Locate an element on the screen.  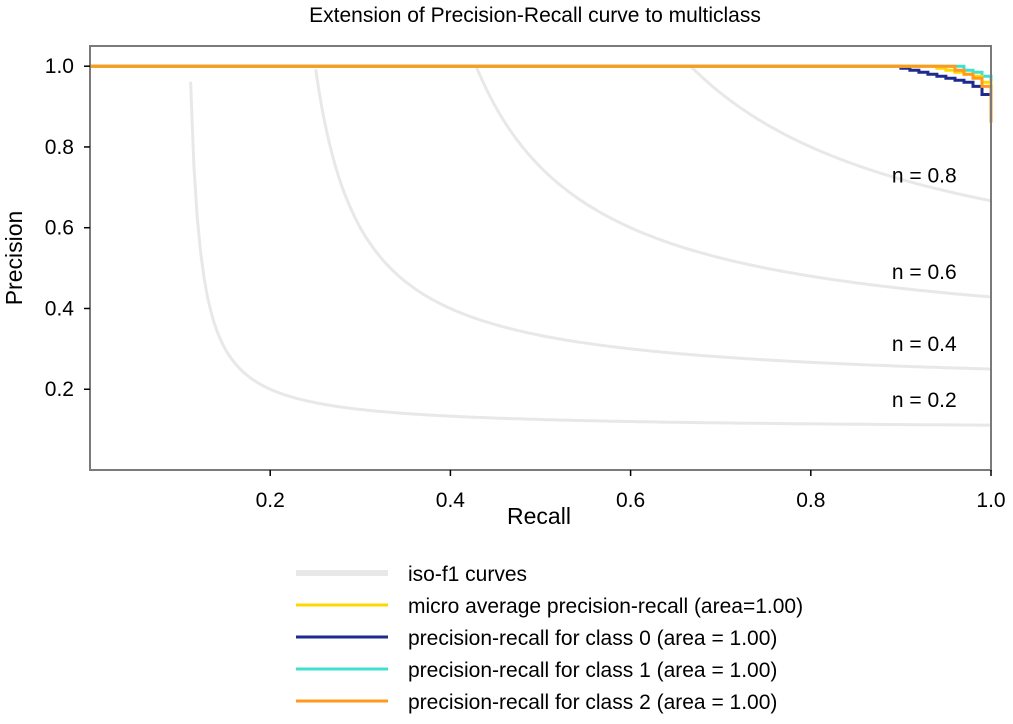
iso-f1-label: n = 0.2 is located at coordinates (924, 400).